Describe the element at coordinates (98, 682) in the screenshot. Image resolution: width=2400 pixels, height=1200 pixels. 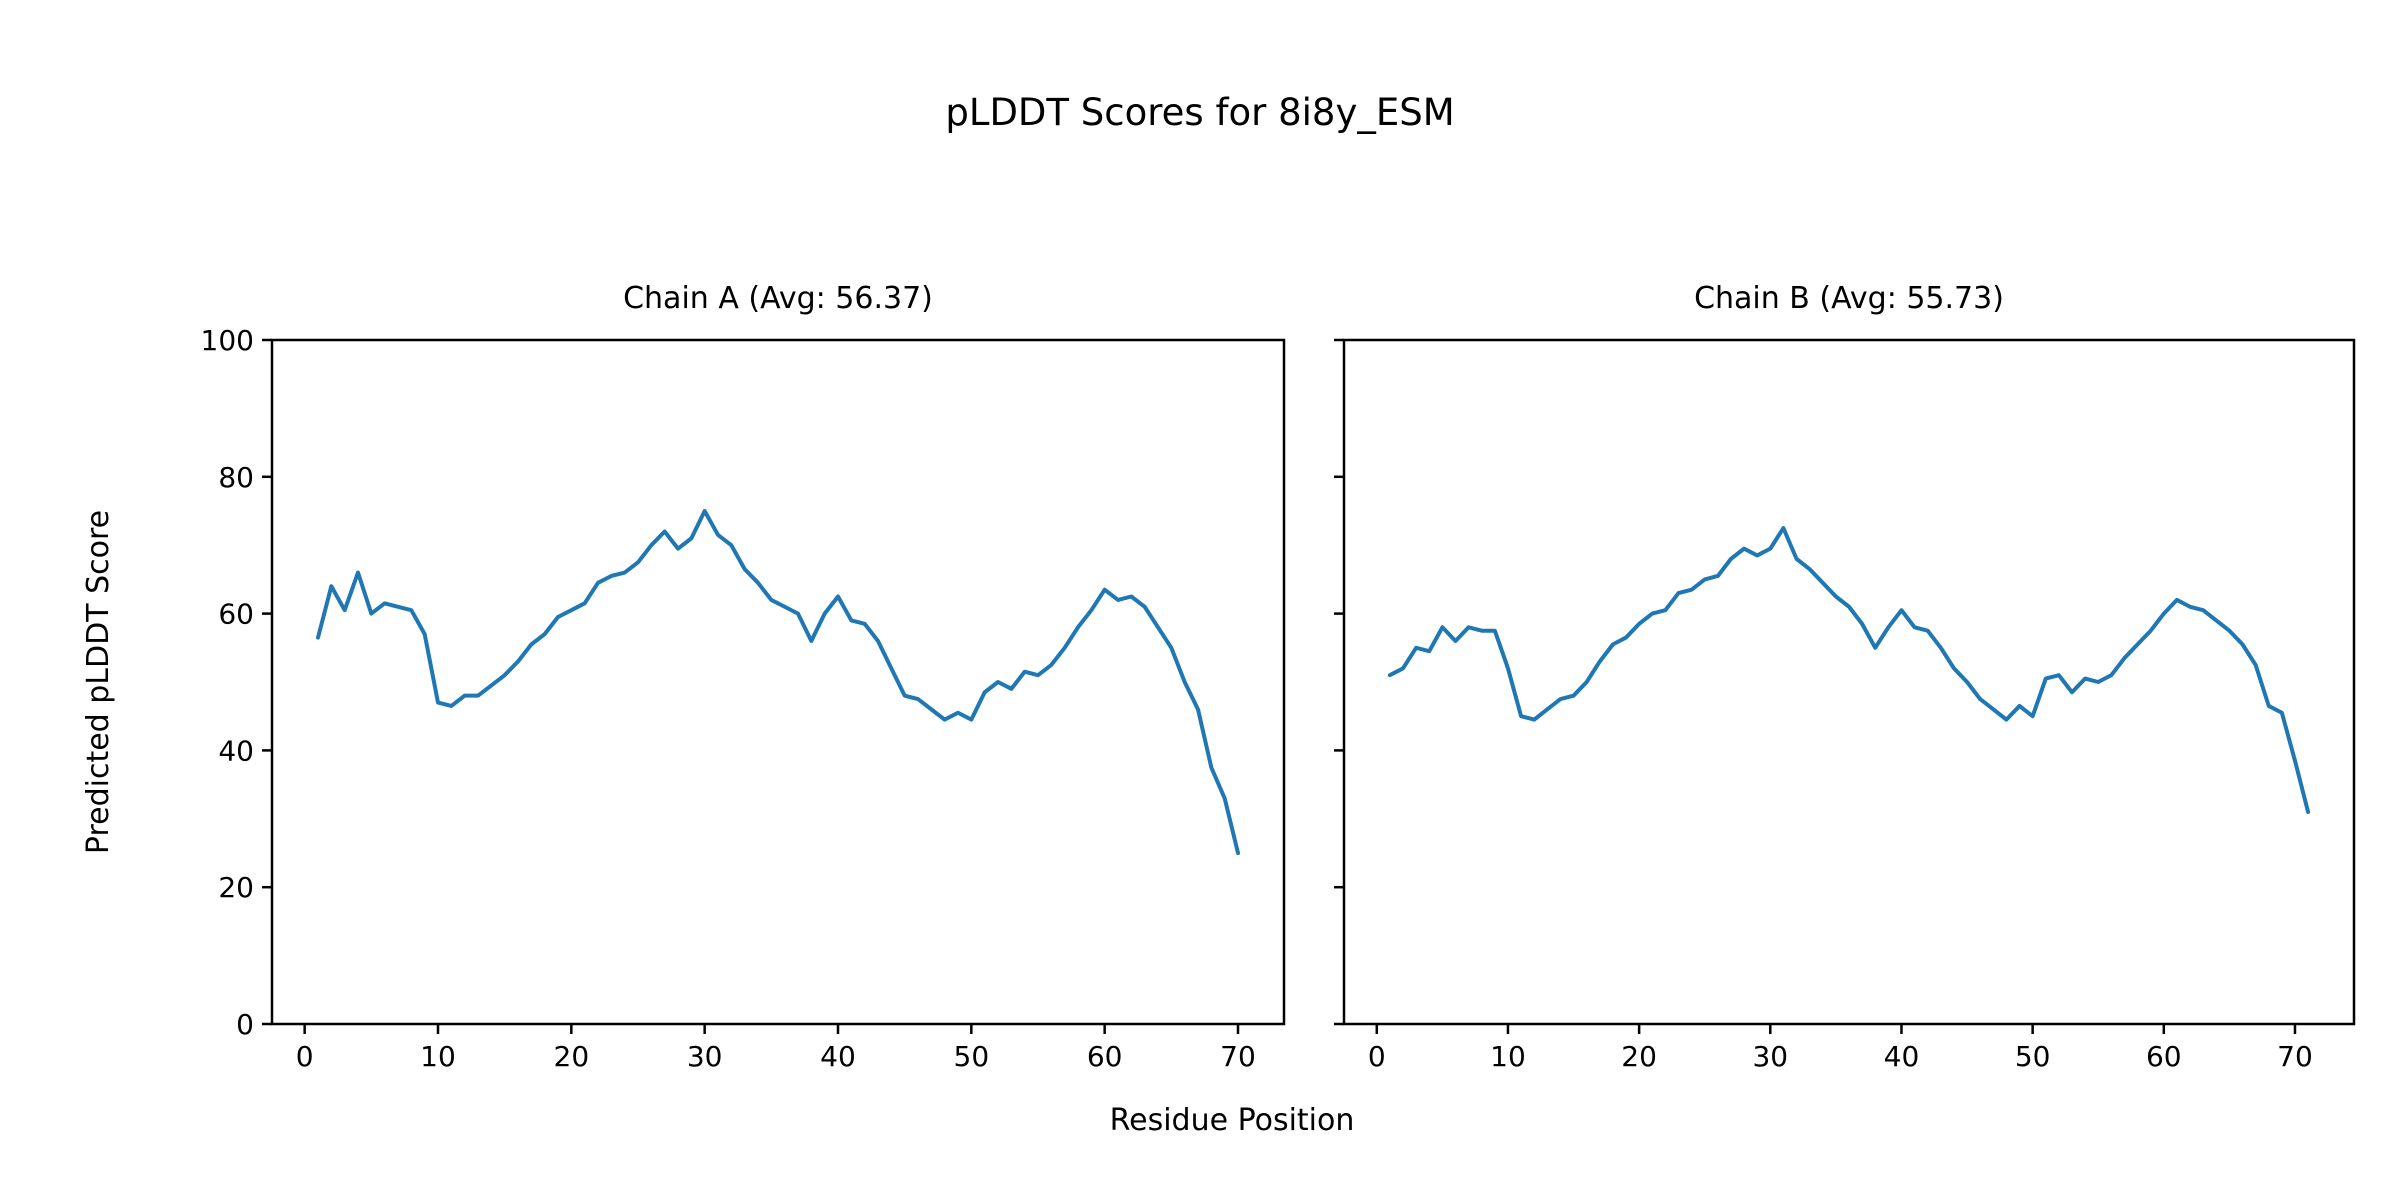
I see `y-axis-label: Predicted pLDDT Score` at that location.